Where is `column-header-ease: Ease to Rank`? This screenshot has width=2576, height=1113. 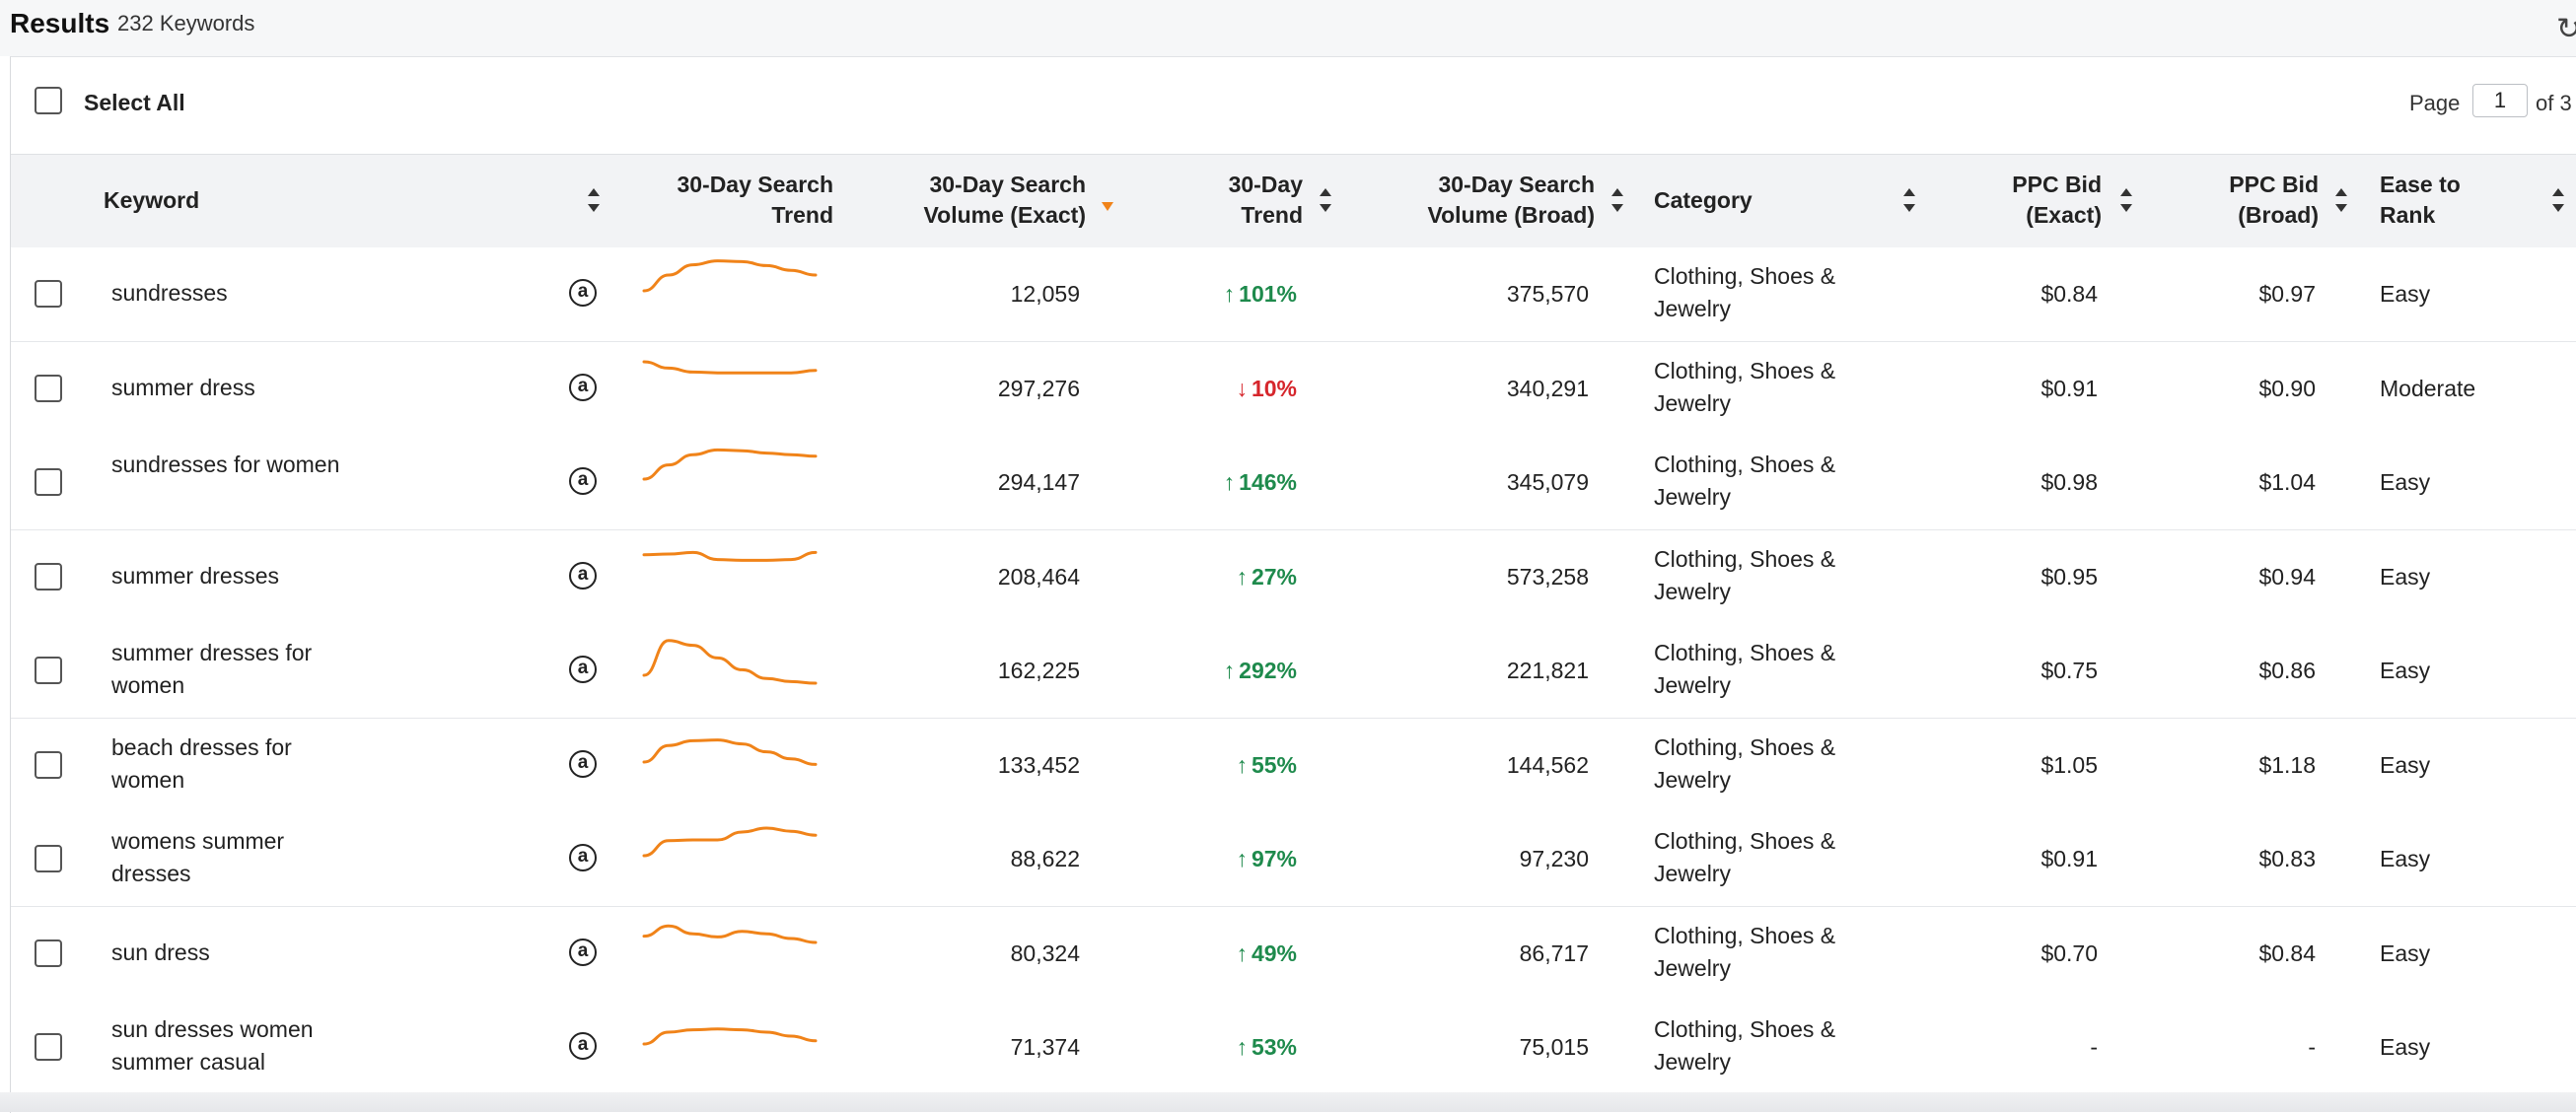 column-header-ease: Ease to Rank is located at coordinates (2421, 200).